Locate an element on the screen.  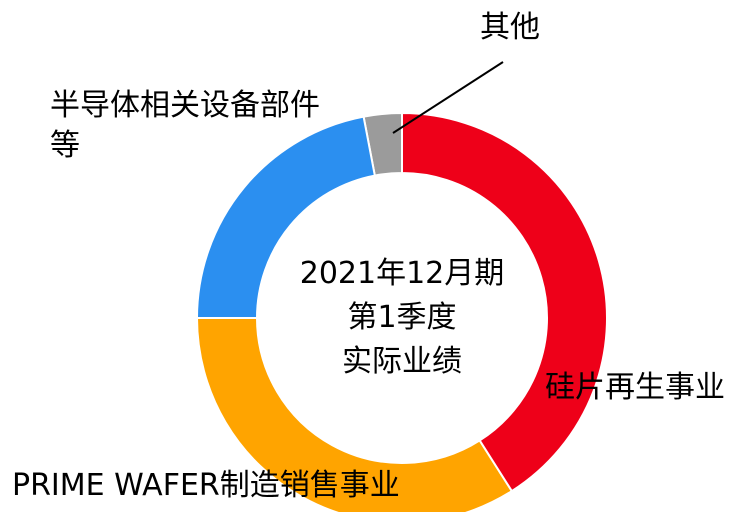
center-line: 第1季度 is located at coordinates (402, 317).